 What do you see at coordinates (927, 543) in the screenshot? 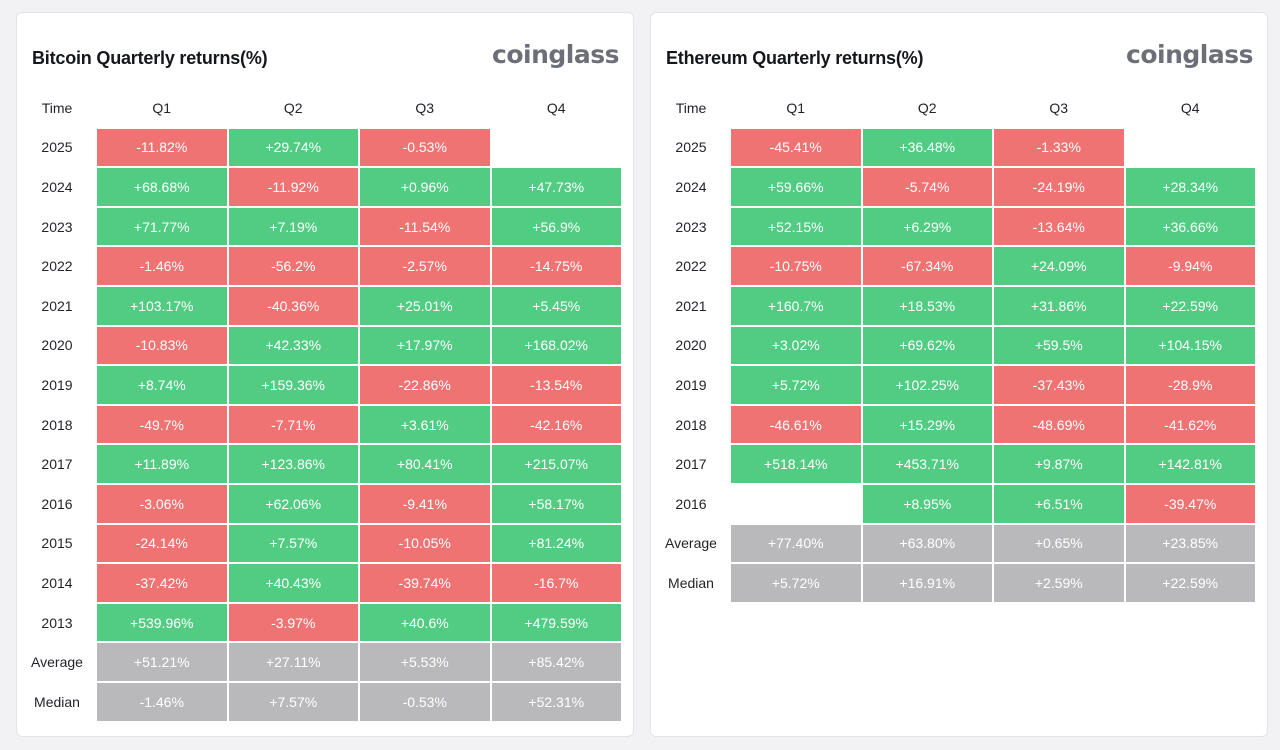
I see `return-cell: +63.80%` at bounding box center [927, 543].